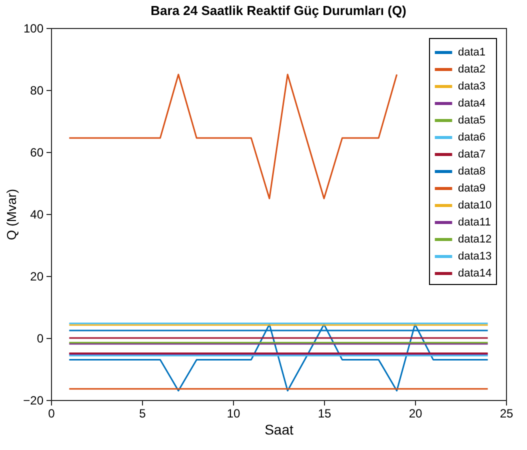  What do you see at coordinates (475, 274) in the screenshot?
I see `legend-label: data14` at bounding box center [475, 274].